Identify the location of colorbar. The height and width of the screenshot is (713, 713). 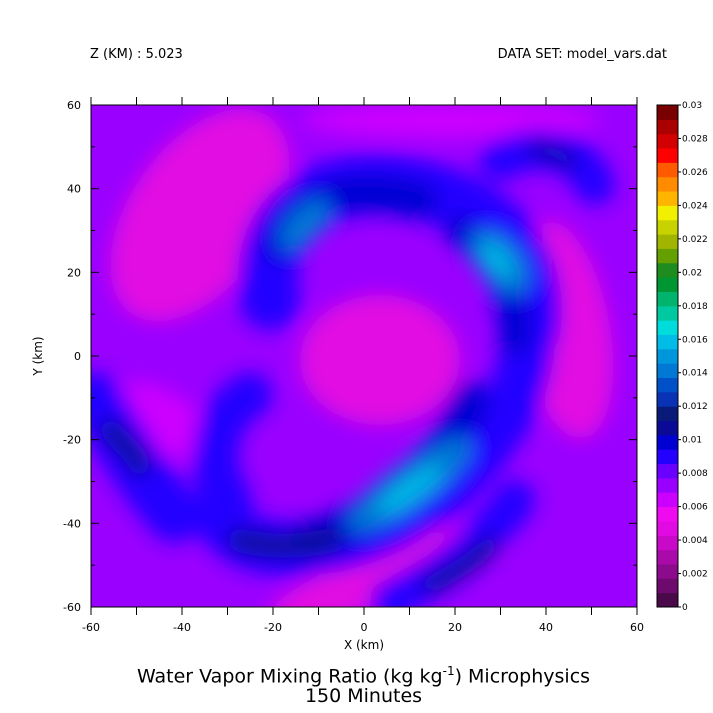
(668, 356).